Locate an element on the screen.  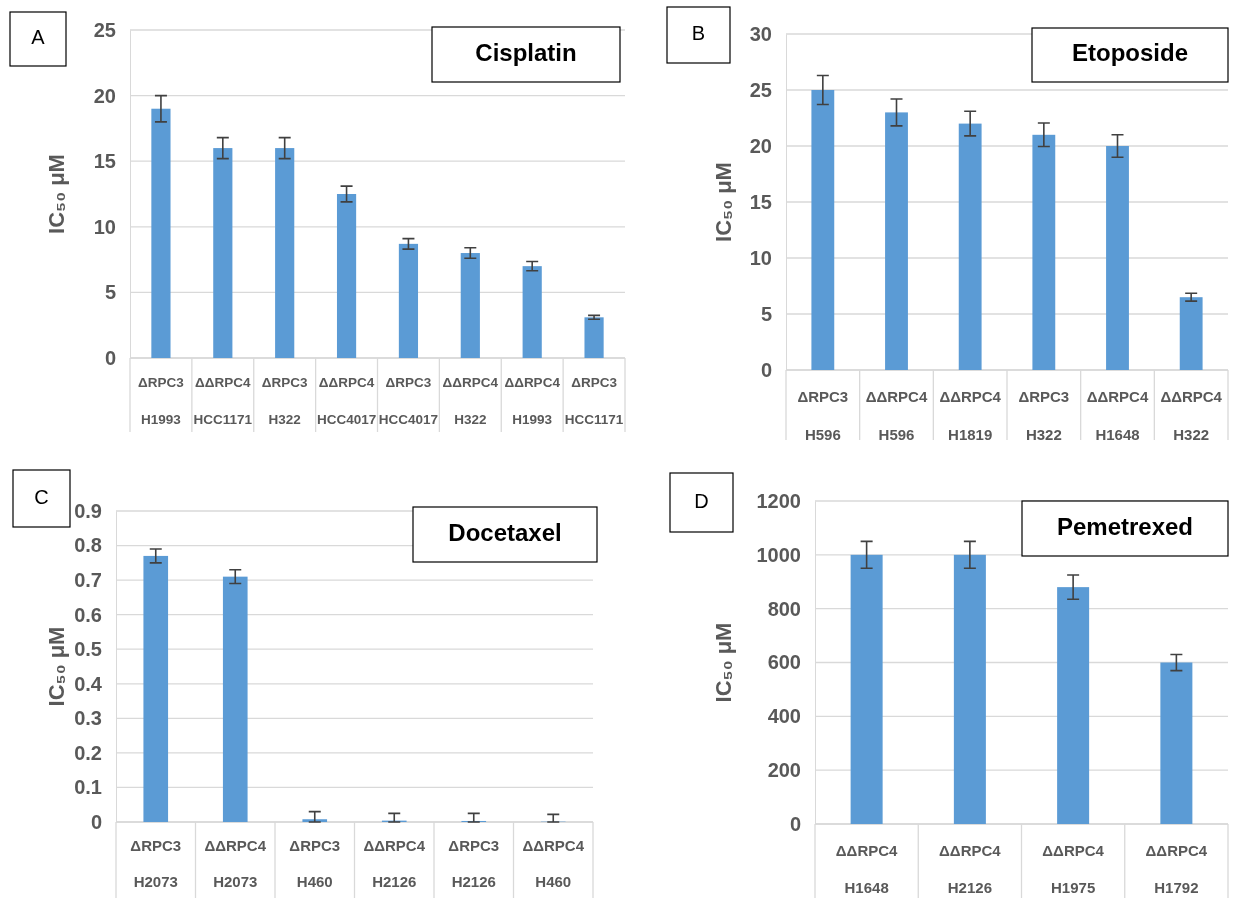
y-tick-label: 1000 is located at coordinates (778, 554).